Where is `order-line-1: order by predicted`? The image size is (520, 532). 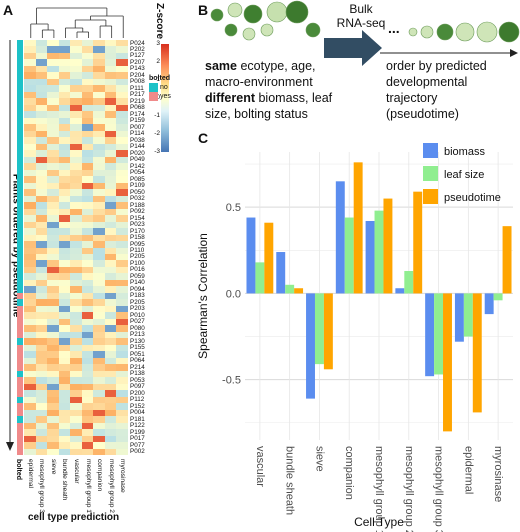 order-line-1: order by predicted is located at coordinates (436, 66).